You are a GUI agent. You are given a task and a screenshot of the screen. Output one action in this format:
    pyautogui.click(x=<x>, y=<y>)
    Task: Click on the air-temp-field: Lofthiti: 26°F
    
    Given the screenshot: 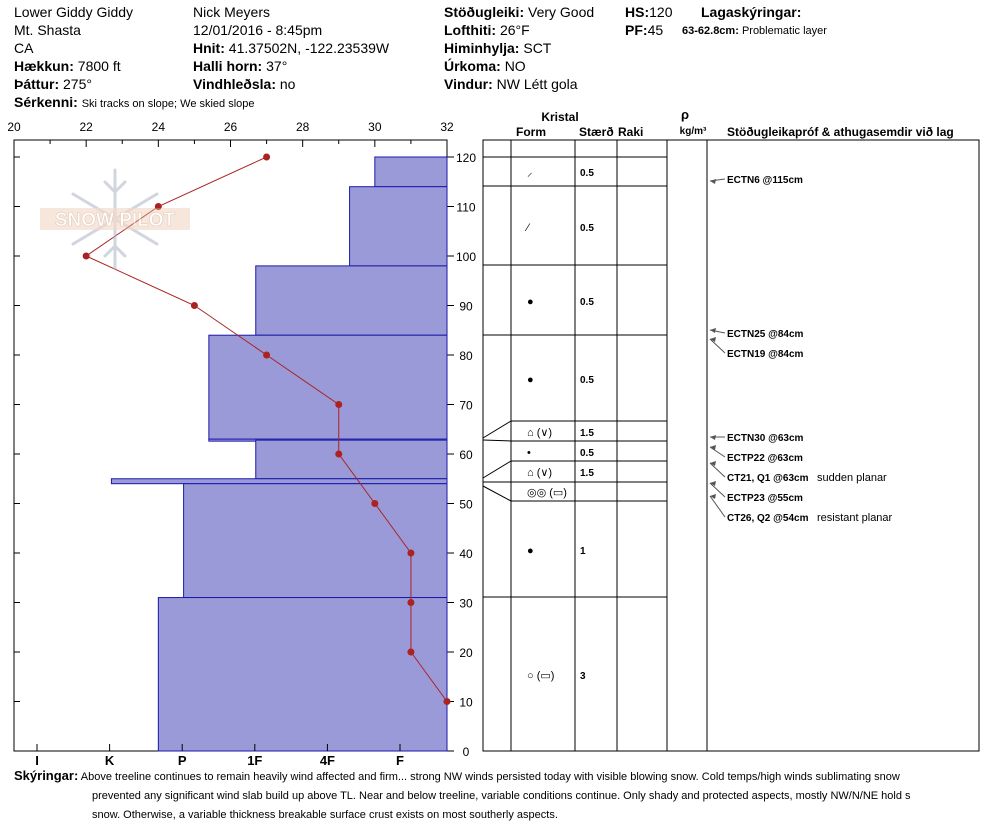 What is the action you would take?
    pyautogui.click(x=487, y=30)
    